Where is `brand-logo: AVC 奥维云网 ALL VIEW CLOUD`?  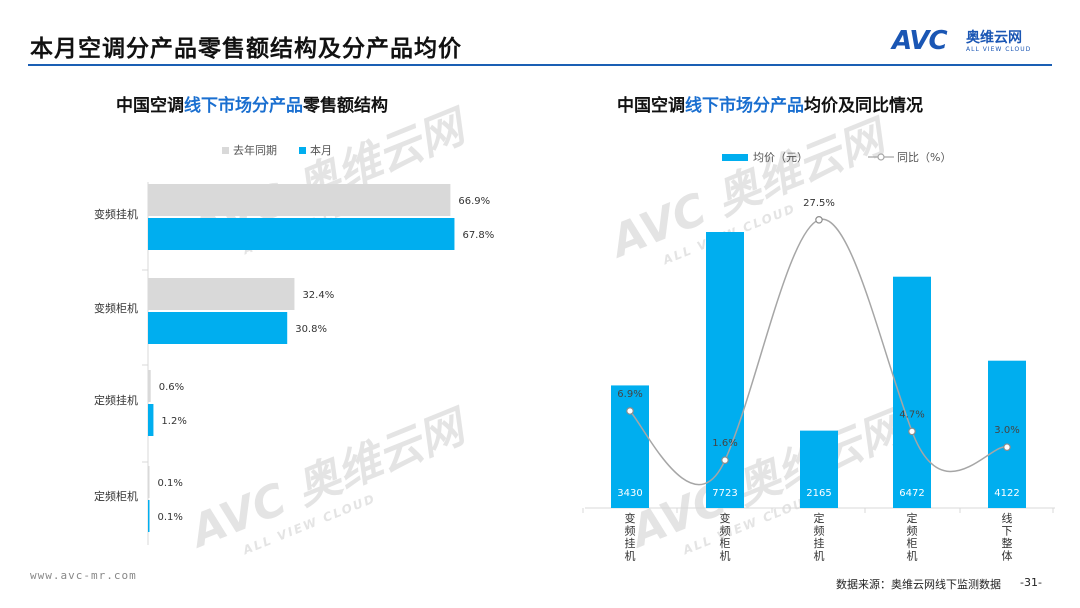
brand-logo: AVC 奥维云网 ALL VIEW CLOUD is located at coordinates (972, 41).